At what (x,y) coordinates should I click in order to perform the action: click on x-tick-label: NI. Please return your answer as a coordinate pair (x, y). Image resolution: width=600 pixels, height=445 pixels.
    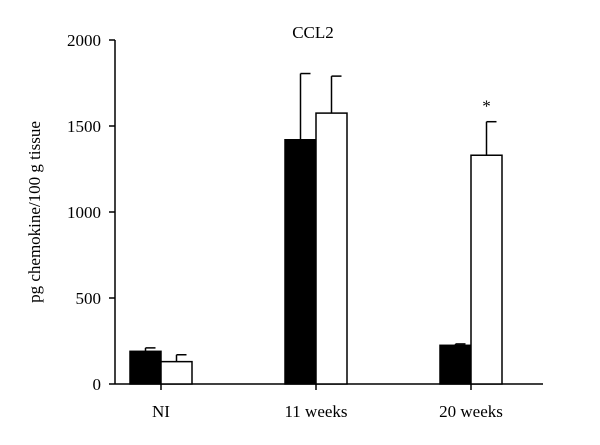
    Looking at the image, I should click on (161, 411).